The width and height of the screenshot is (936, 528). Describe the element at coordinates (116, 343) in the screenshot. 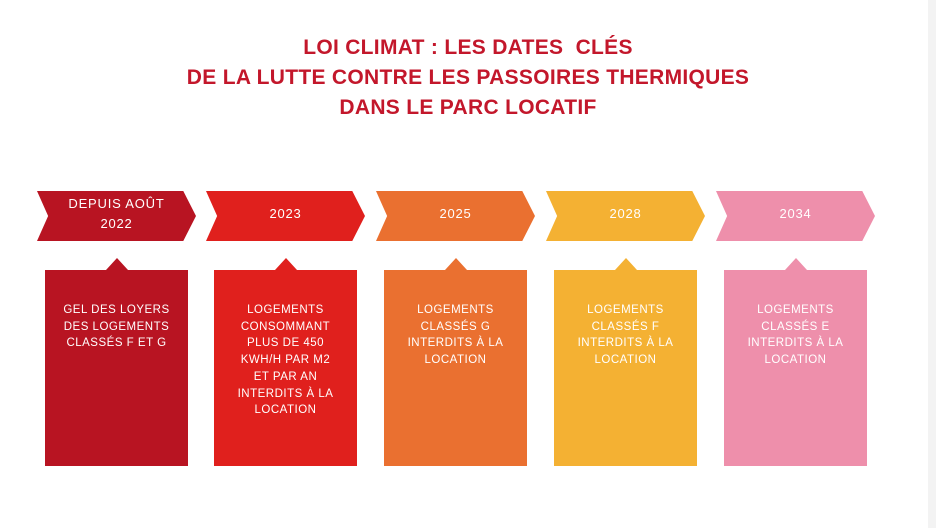

I see `description-line: CLASSÉS F ET G` at that location.